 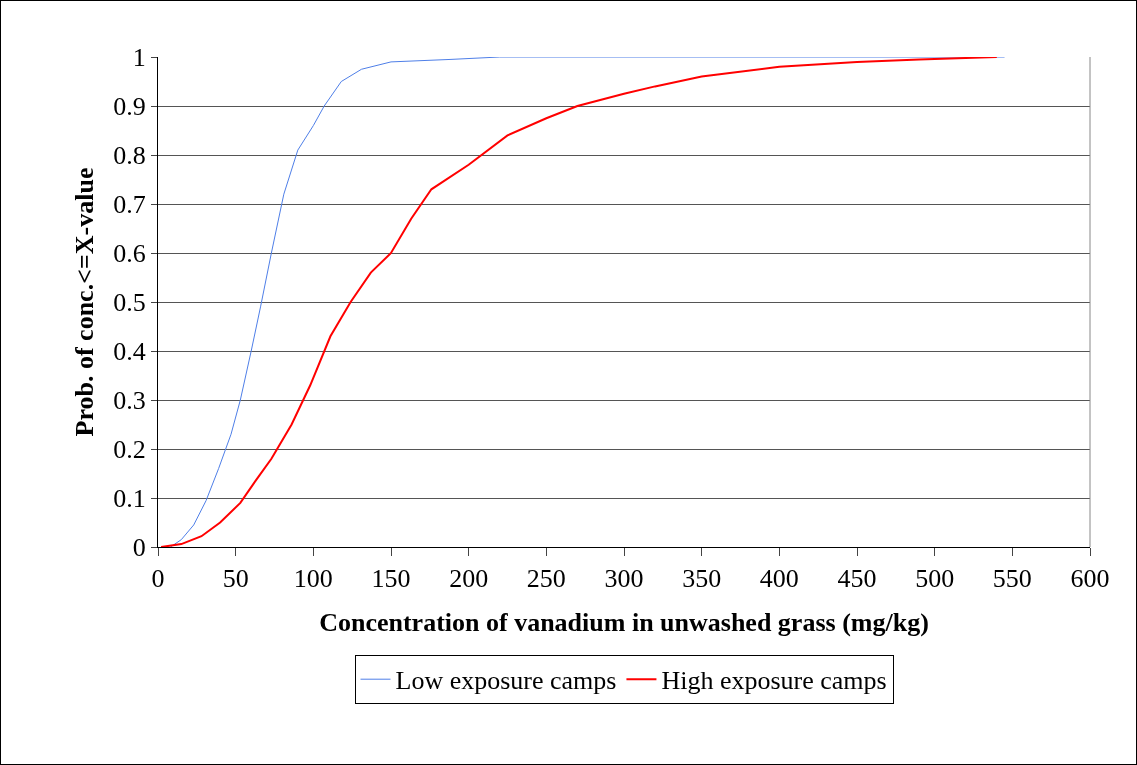 I want to click on x-axis-title: Concentration of vanadium in unwashed grass (mg/kg), so click(x=624, y=622).